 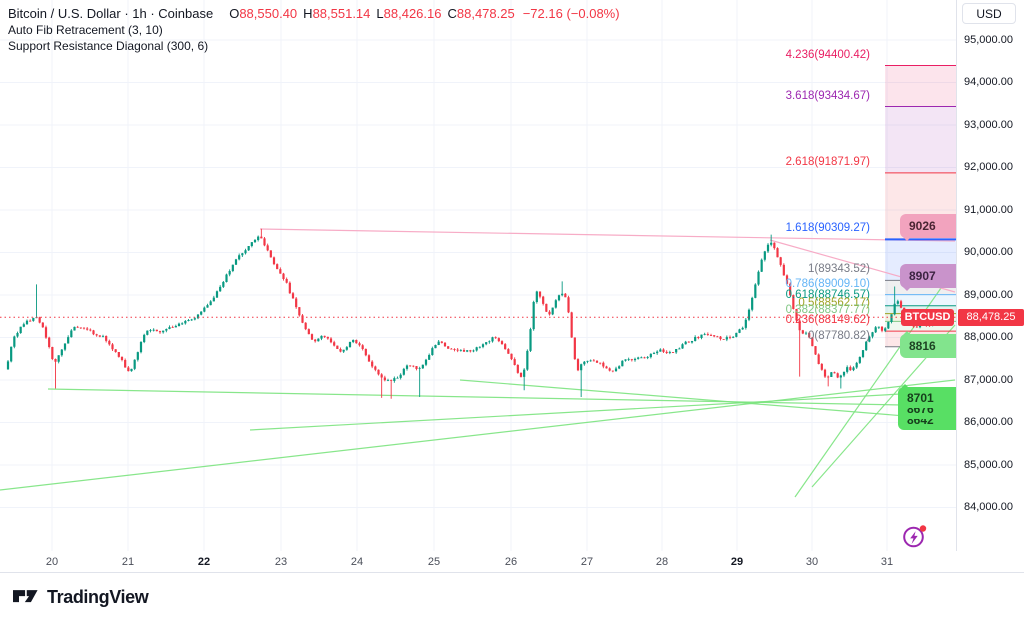 What do you see at coordinates (988, 379) in the screenshot?
I see `price-axis-tick: 87,000.00` at bounding box center [988, 379].